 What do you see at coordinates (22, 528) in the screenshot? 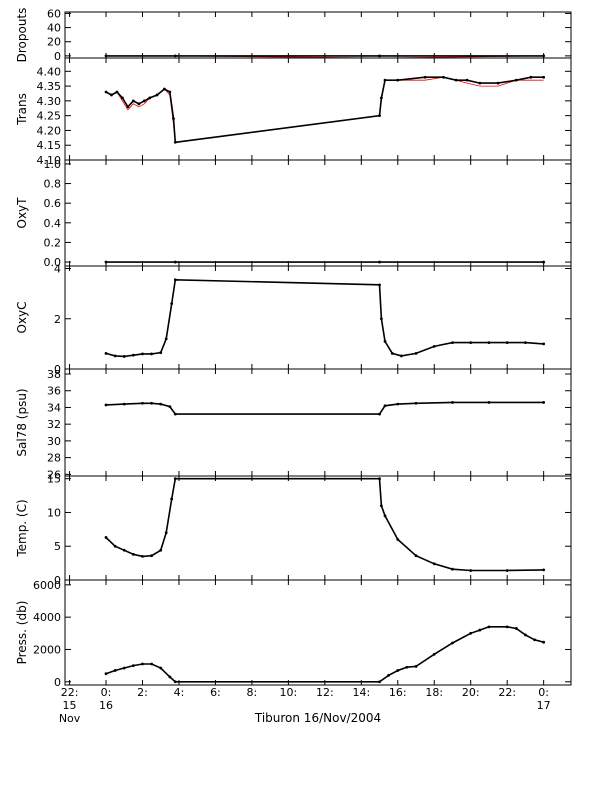
I see `y-axis-title-temp: Temp. (C)` at bounding box center [22, 528].